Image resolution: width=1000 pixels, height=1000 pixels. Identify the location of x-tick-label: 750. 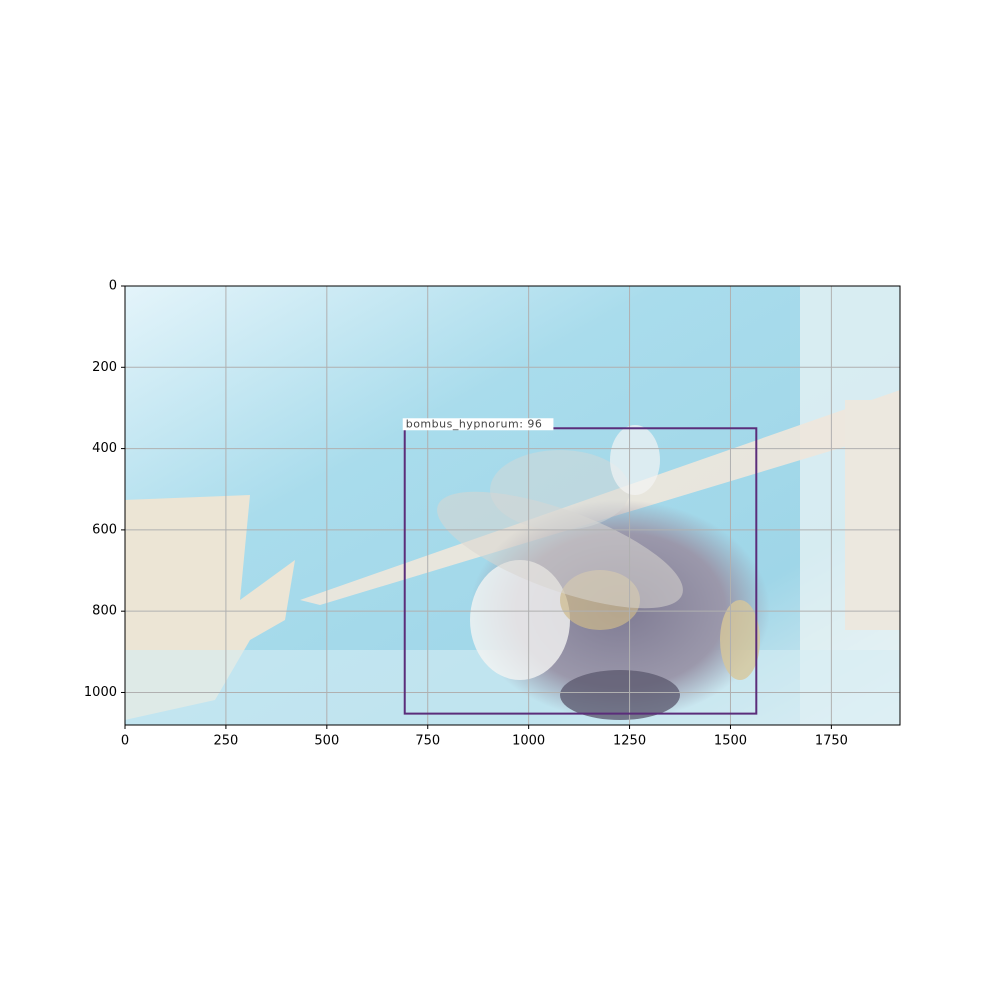
(427, 741).